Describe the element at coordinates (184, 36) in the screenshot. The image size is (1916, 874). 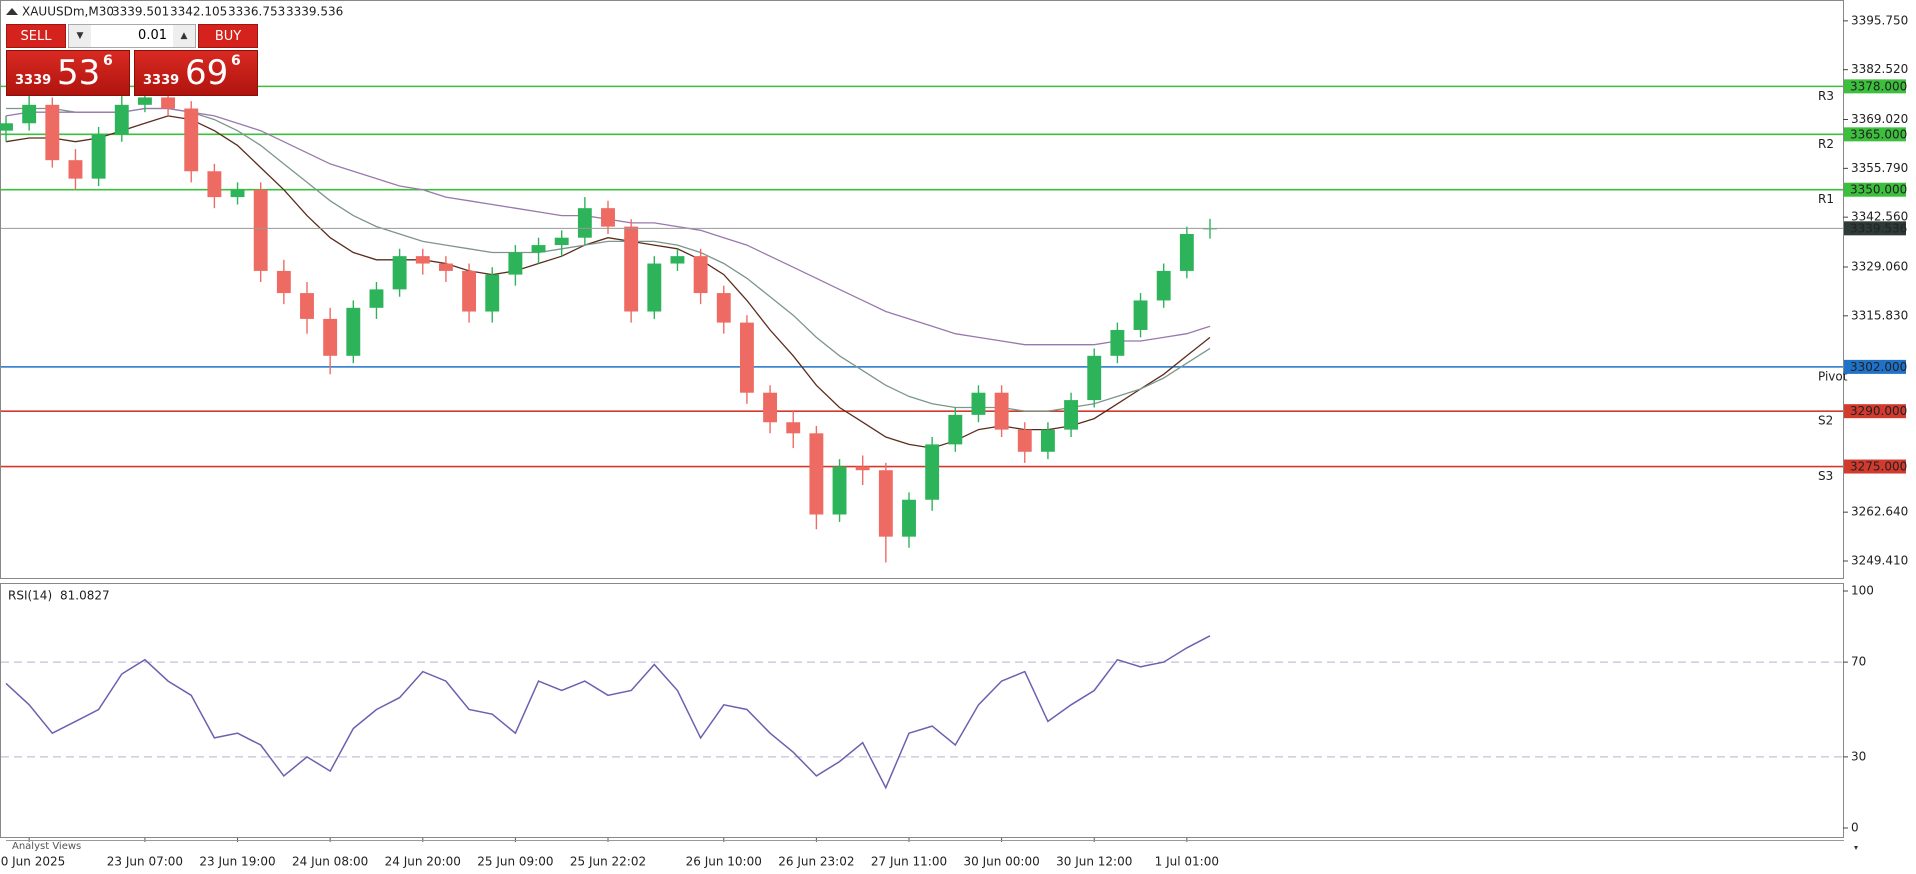
I see `volume-up: ▲` at that location.